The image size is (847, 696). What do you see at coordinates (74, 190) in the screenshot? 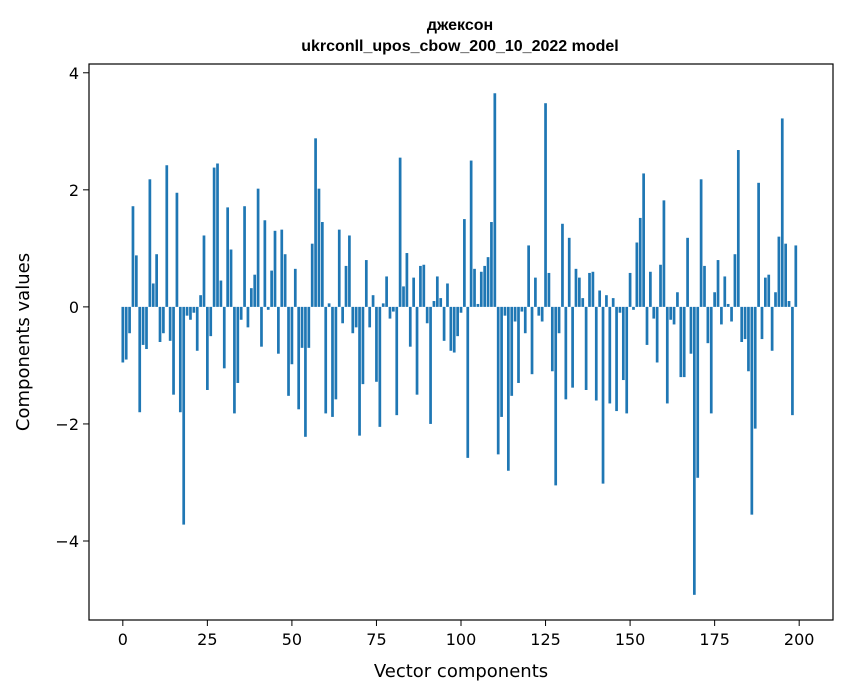
I see `y-tick-label: 2` at bounding box center [74, 190].